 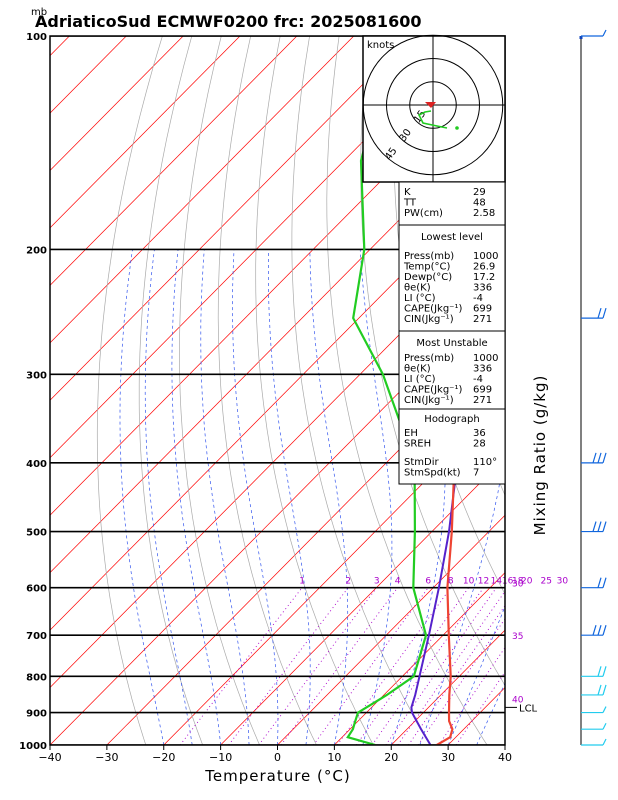 I want to click on index-value: -4, so click(x=478, y=379).